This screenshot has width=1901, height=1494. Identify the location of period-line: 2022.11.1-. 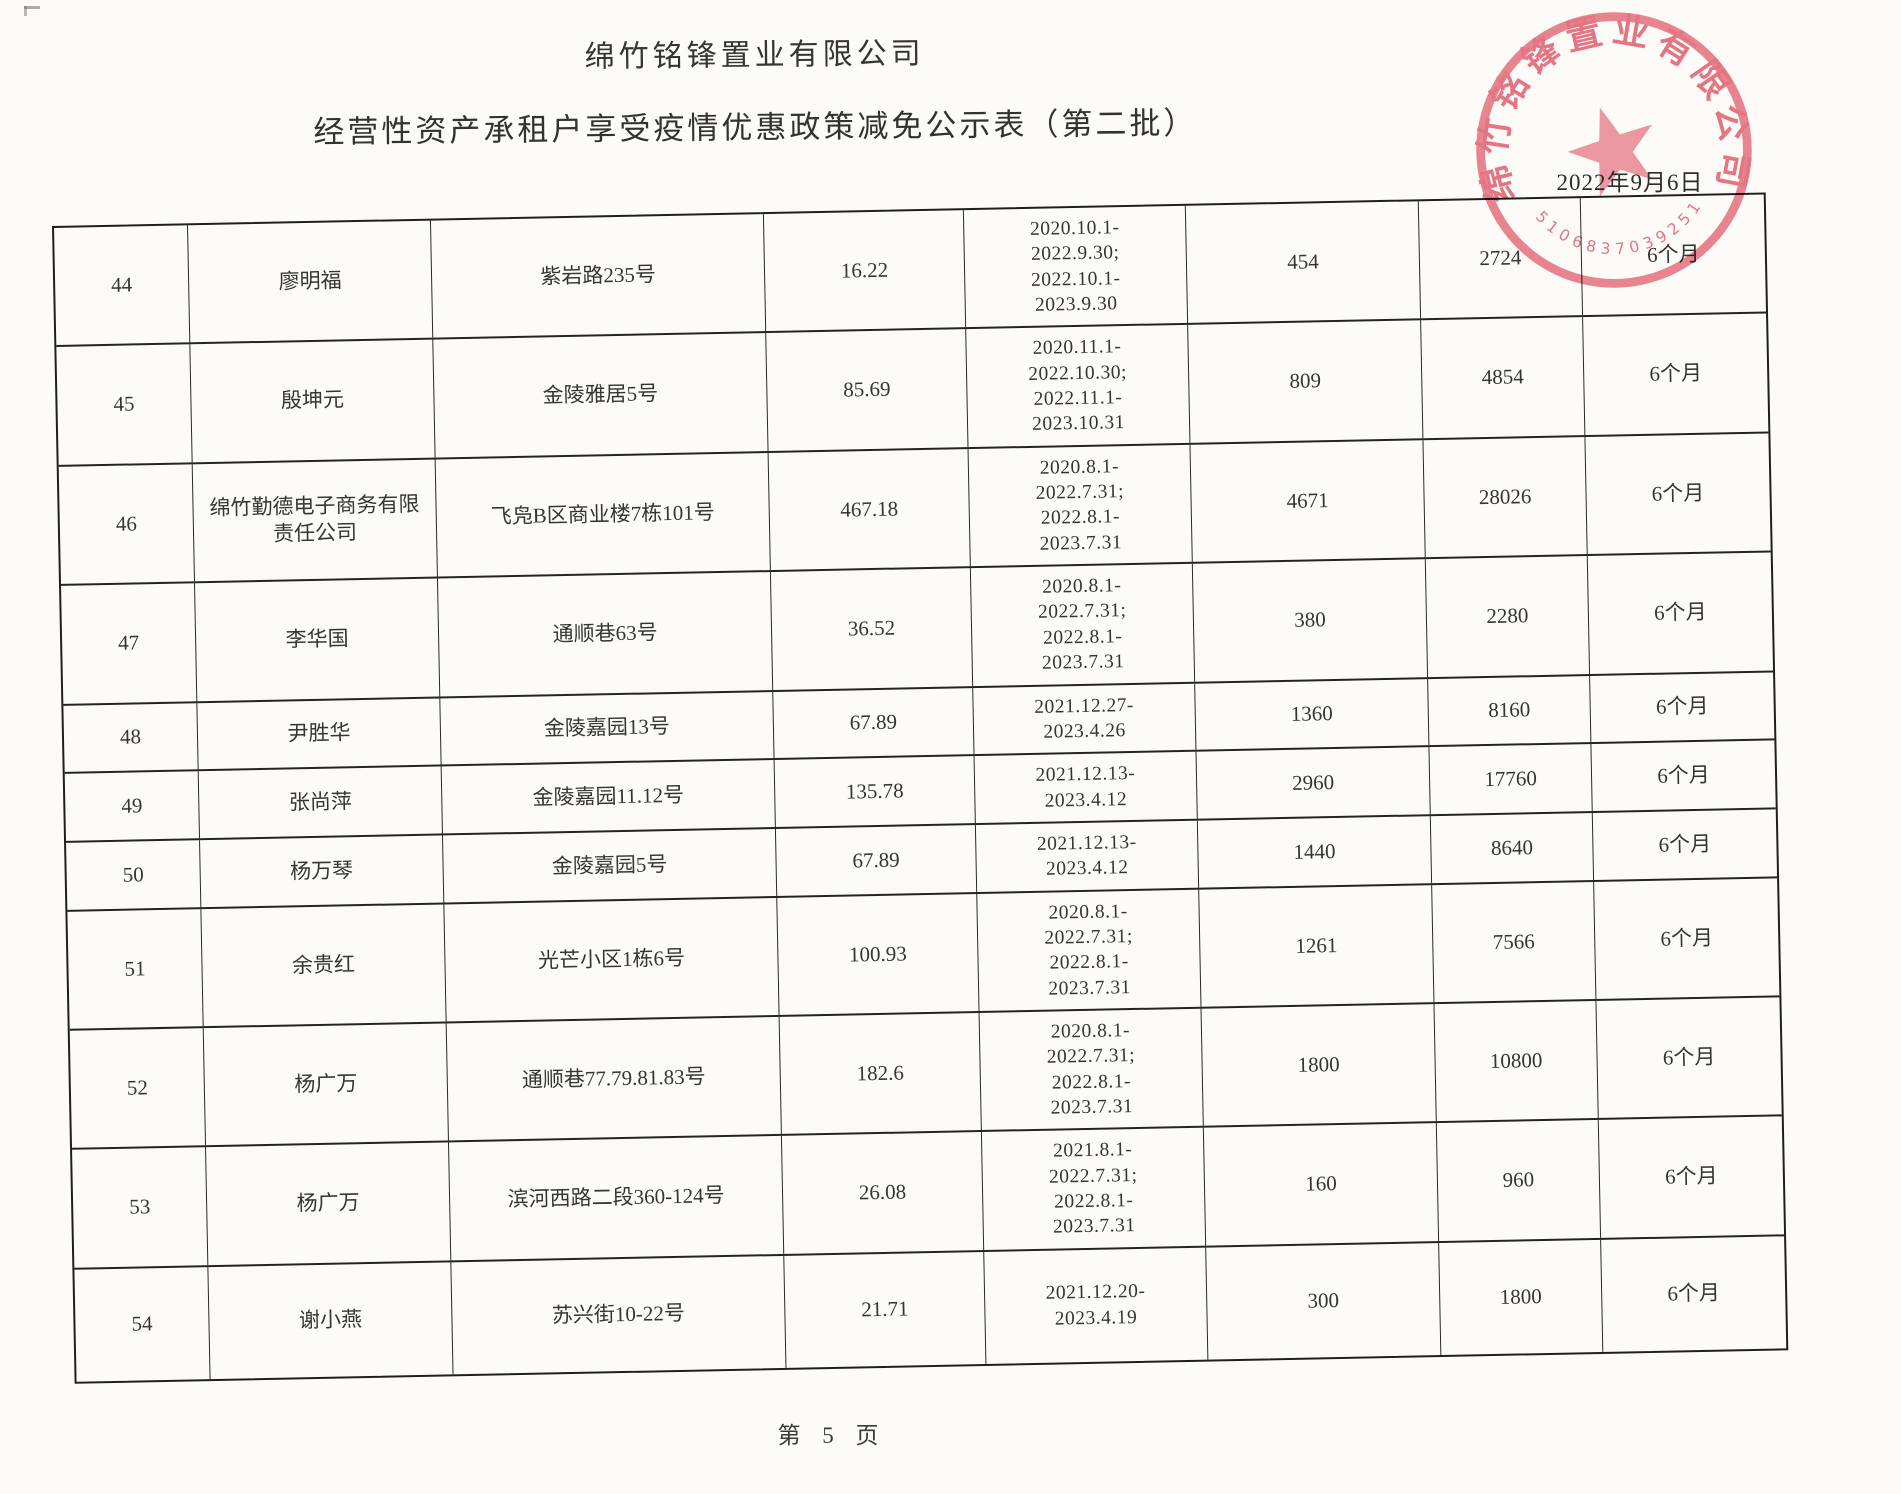
(1078, 398).